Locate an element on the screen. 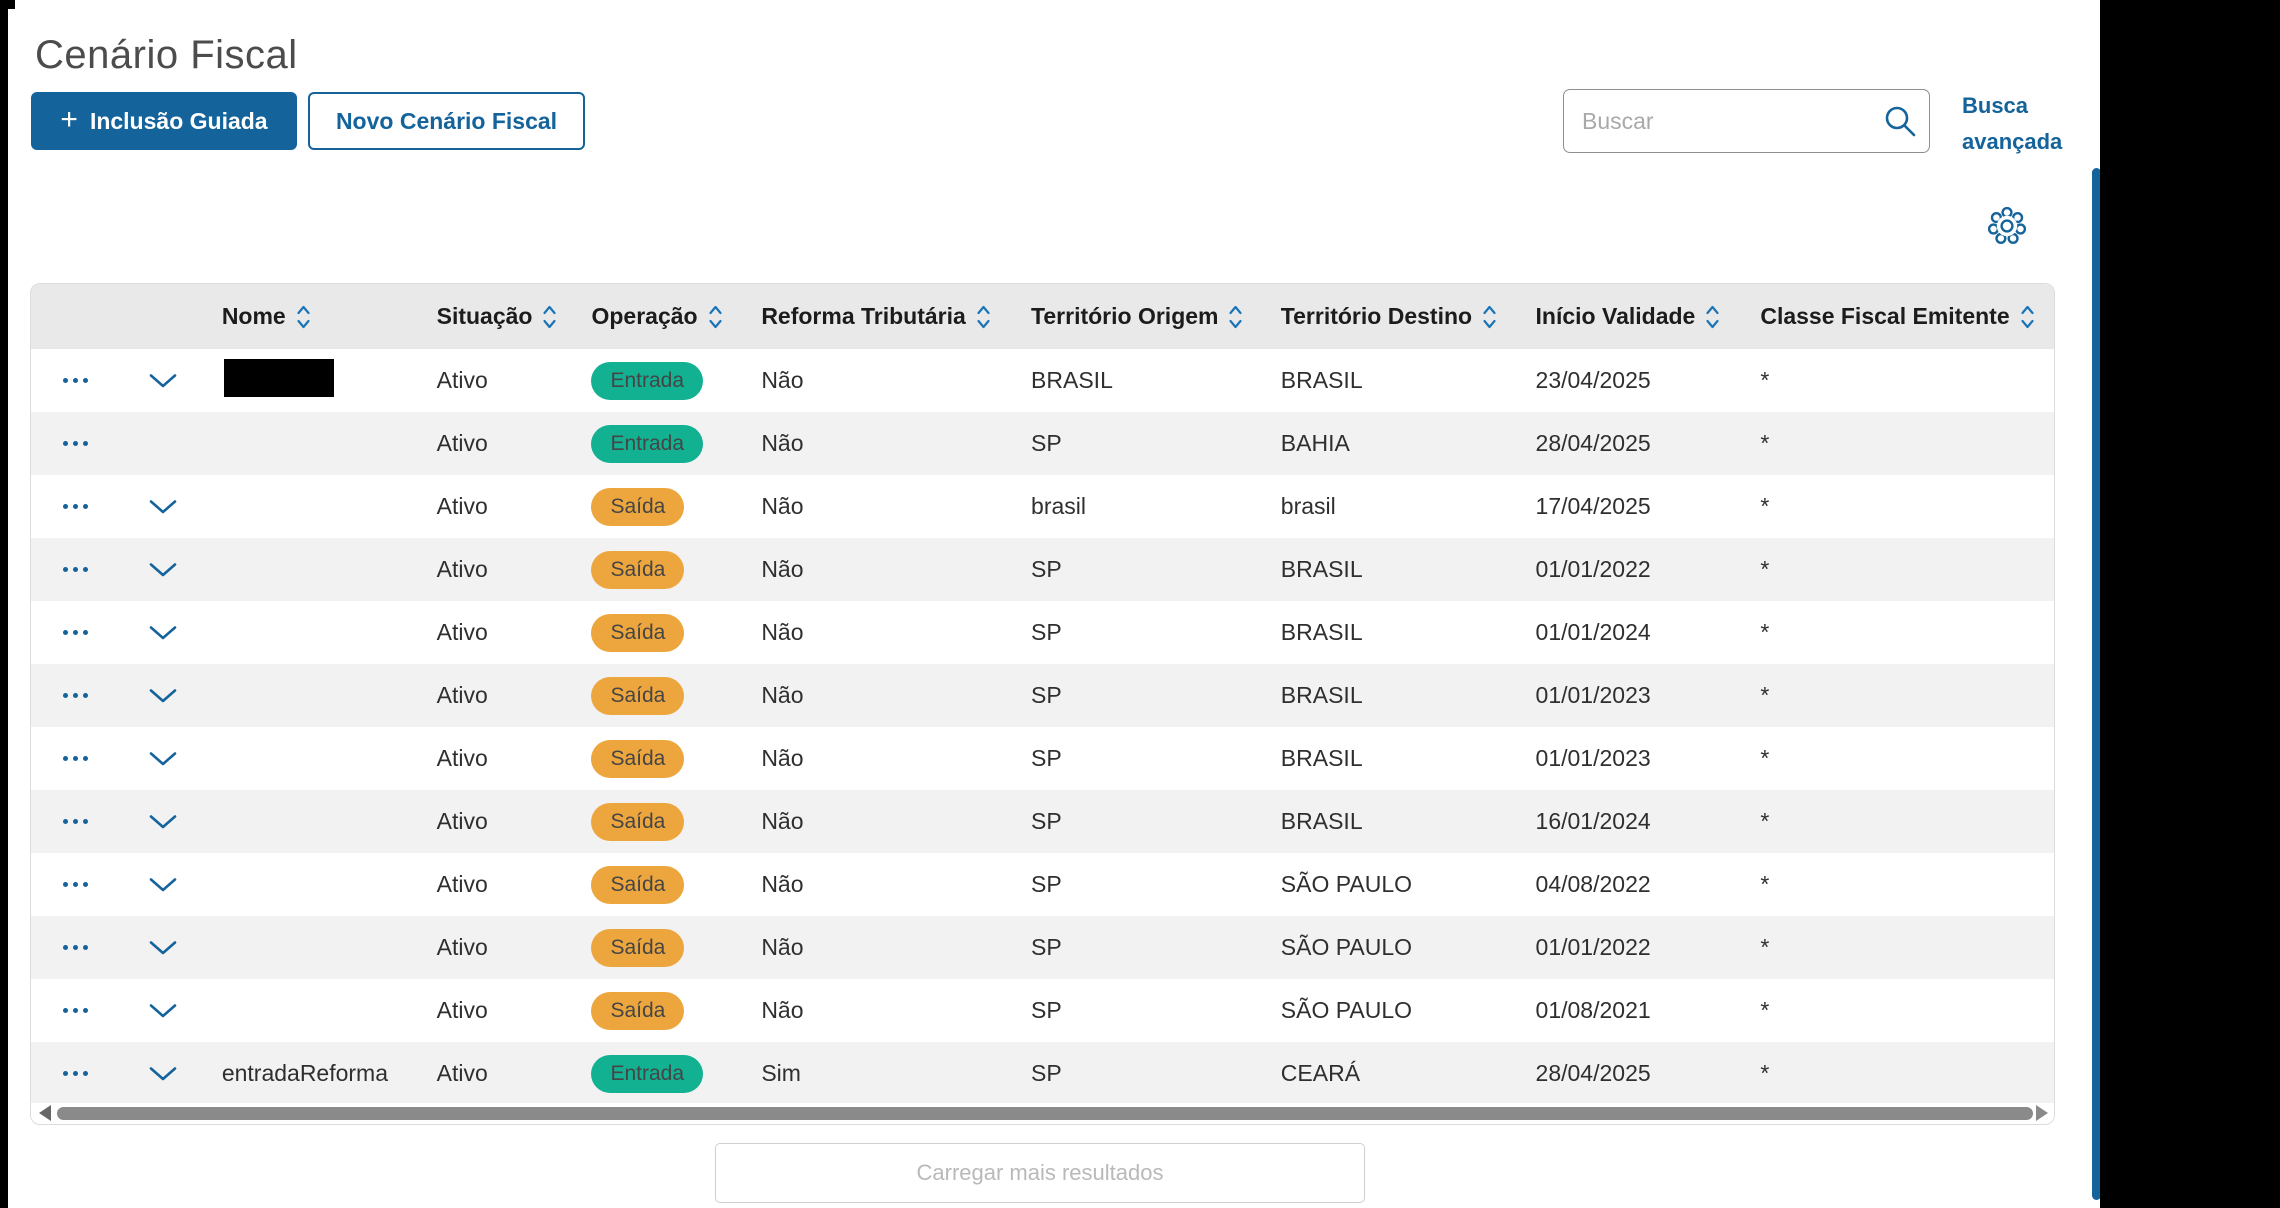  cell-tax_reform: Sim is located at coordinates (781, 1073).